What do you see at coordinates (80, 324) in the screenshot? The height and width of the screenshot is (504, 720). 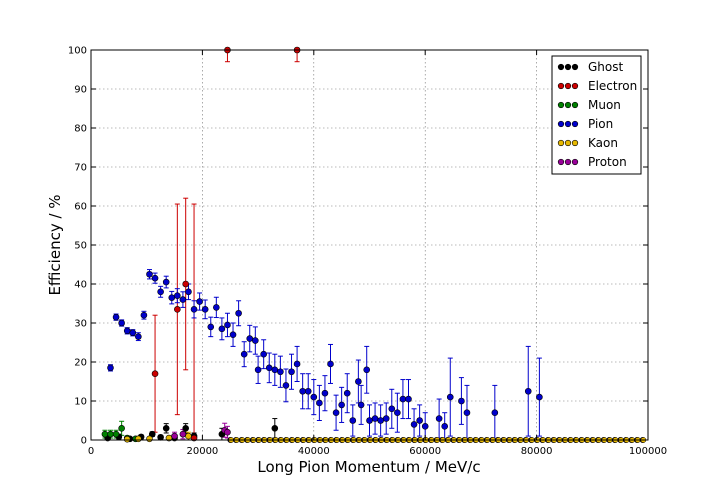 I see `y-tick-label: 30` at bounding box center [80, 324].